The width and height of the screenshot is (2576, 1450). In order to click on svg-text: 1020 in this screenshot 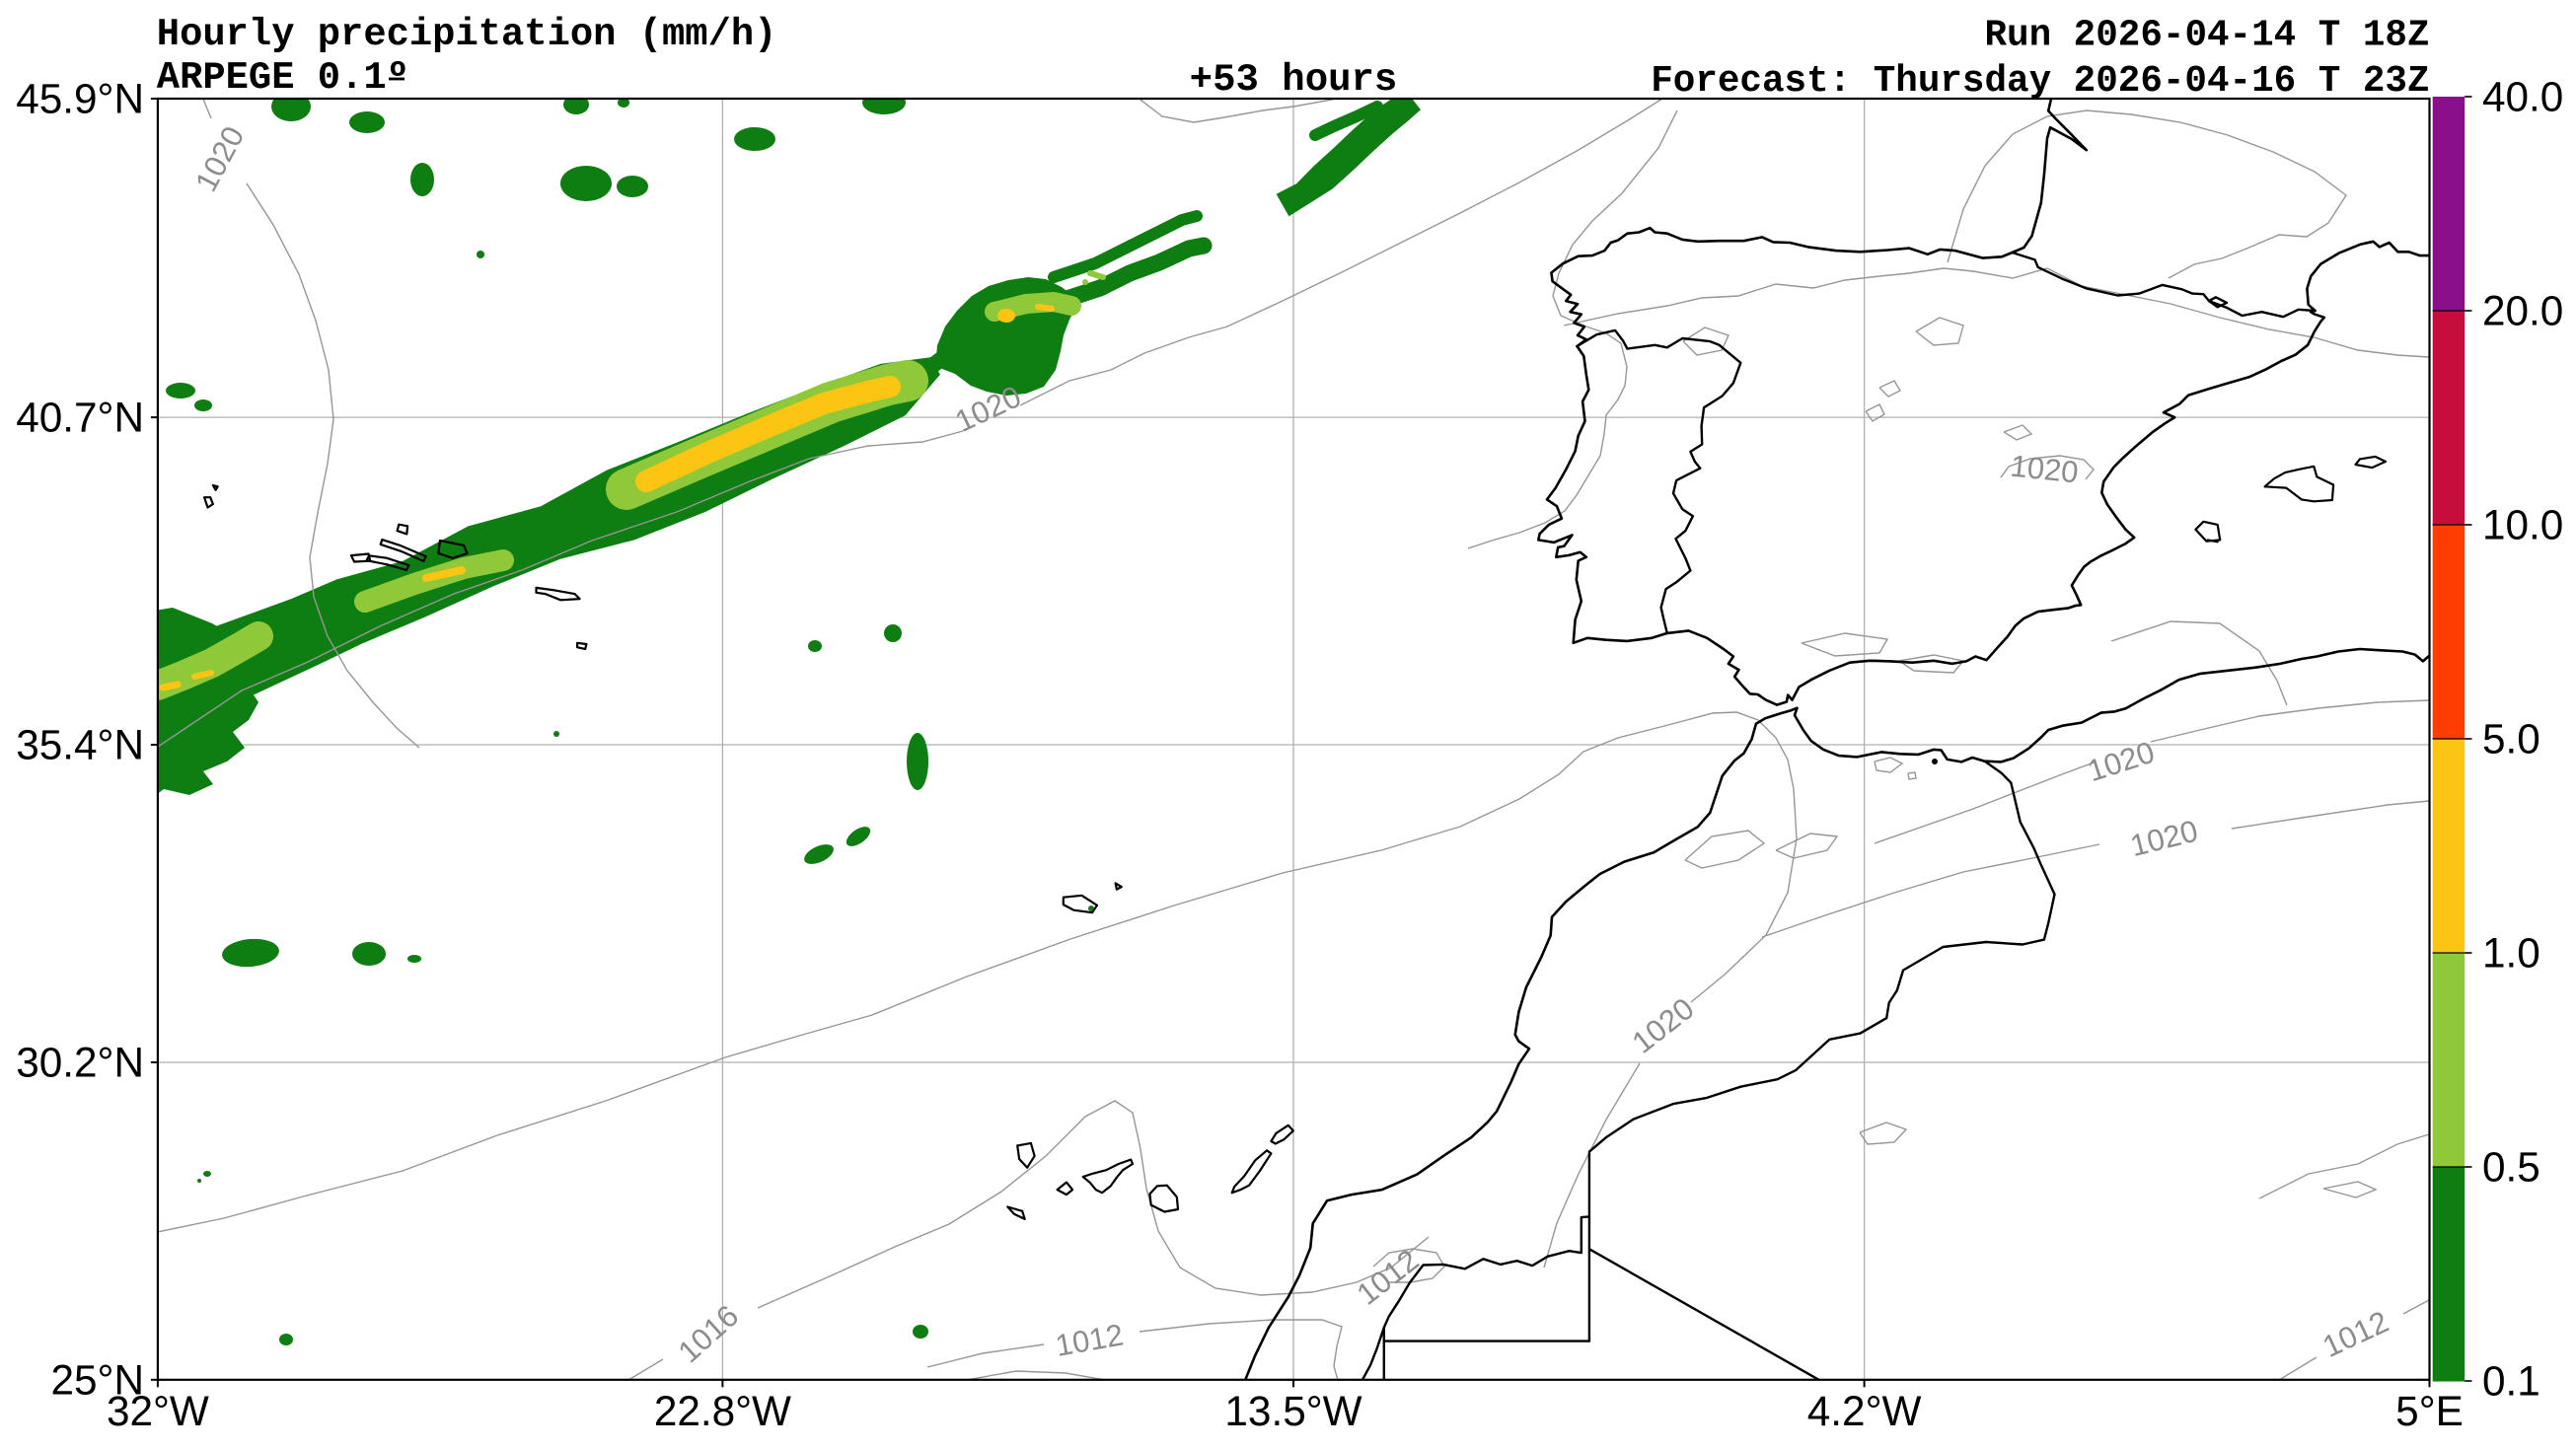, I will do `click(2044, 469)`.